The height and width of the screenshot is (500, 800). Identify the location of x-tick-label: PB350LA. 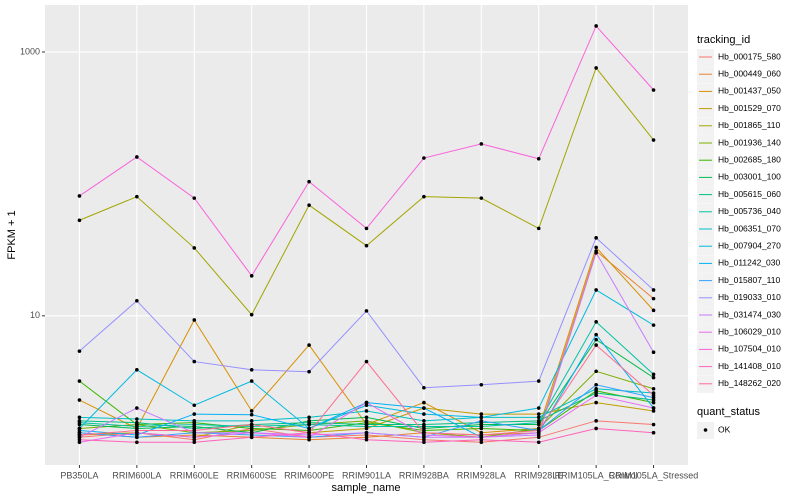
(79, 475).